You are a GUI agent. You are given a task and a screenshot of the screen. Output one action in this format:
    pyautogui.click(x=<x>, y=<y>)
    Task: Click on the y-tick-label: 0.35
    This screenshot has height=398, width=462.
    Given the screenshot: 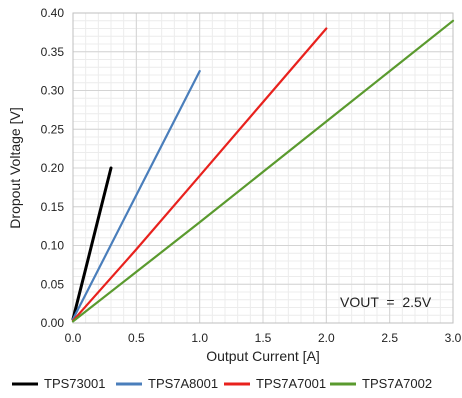 What is the action you would take?
    pyautogui.click(x=53, y=52)
    